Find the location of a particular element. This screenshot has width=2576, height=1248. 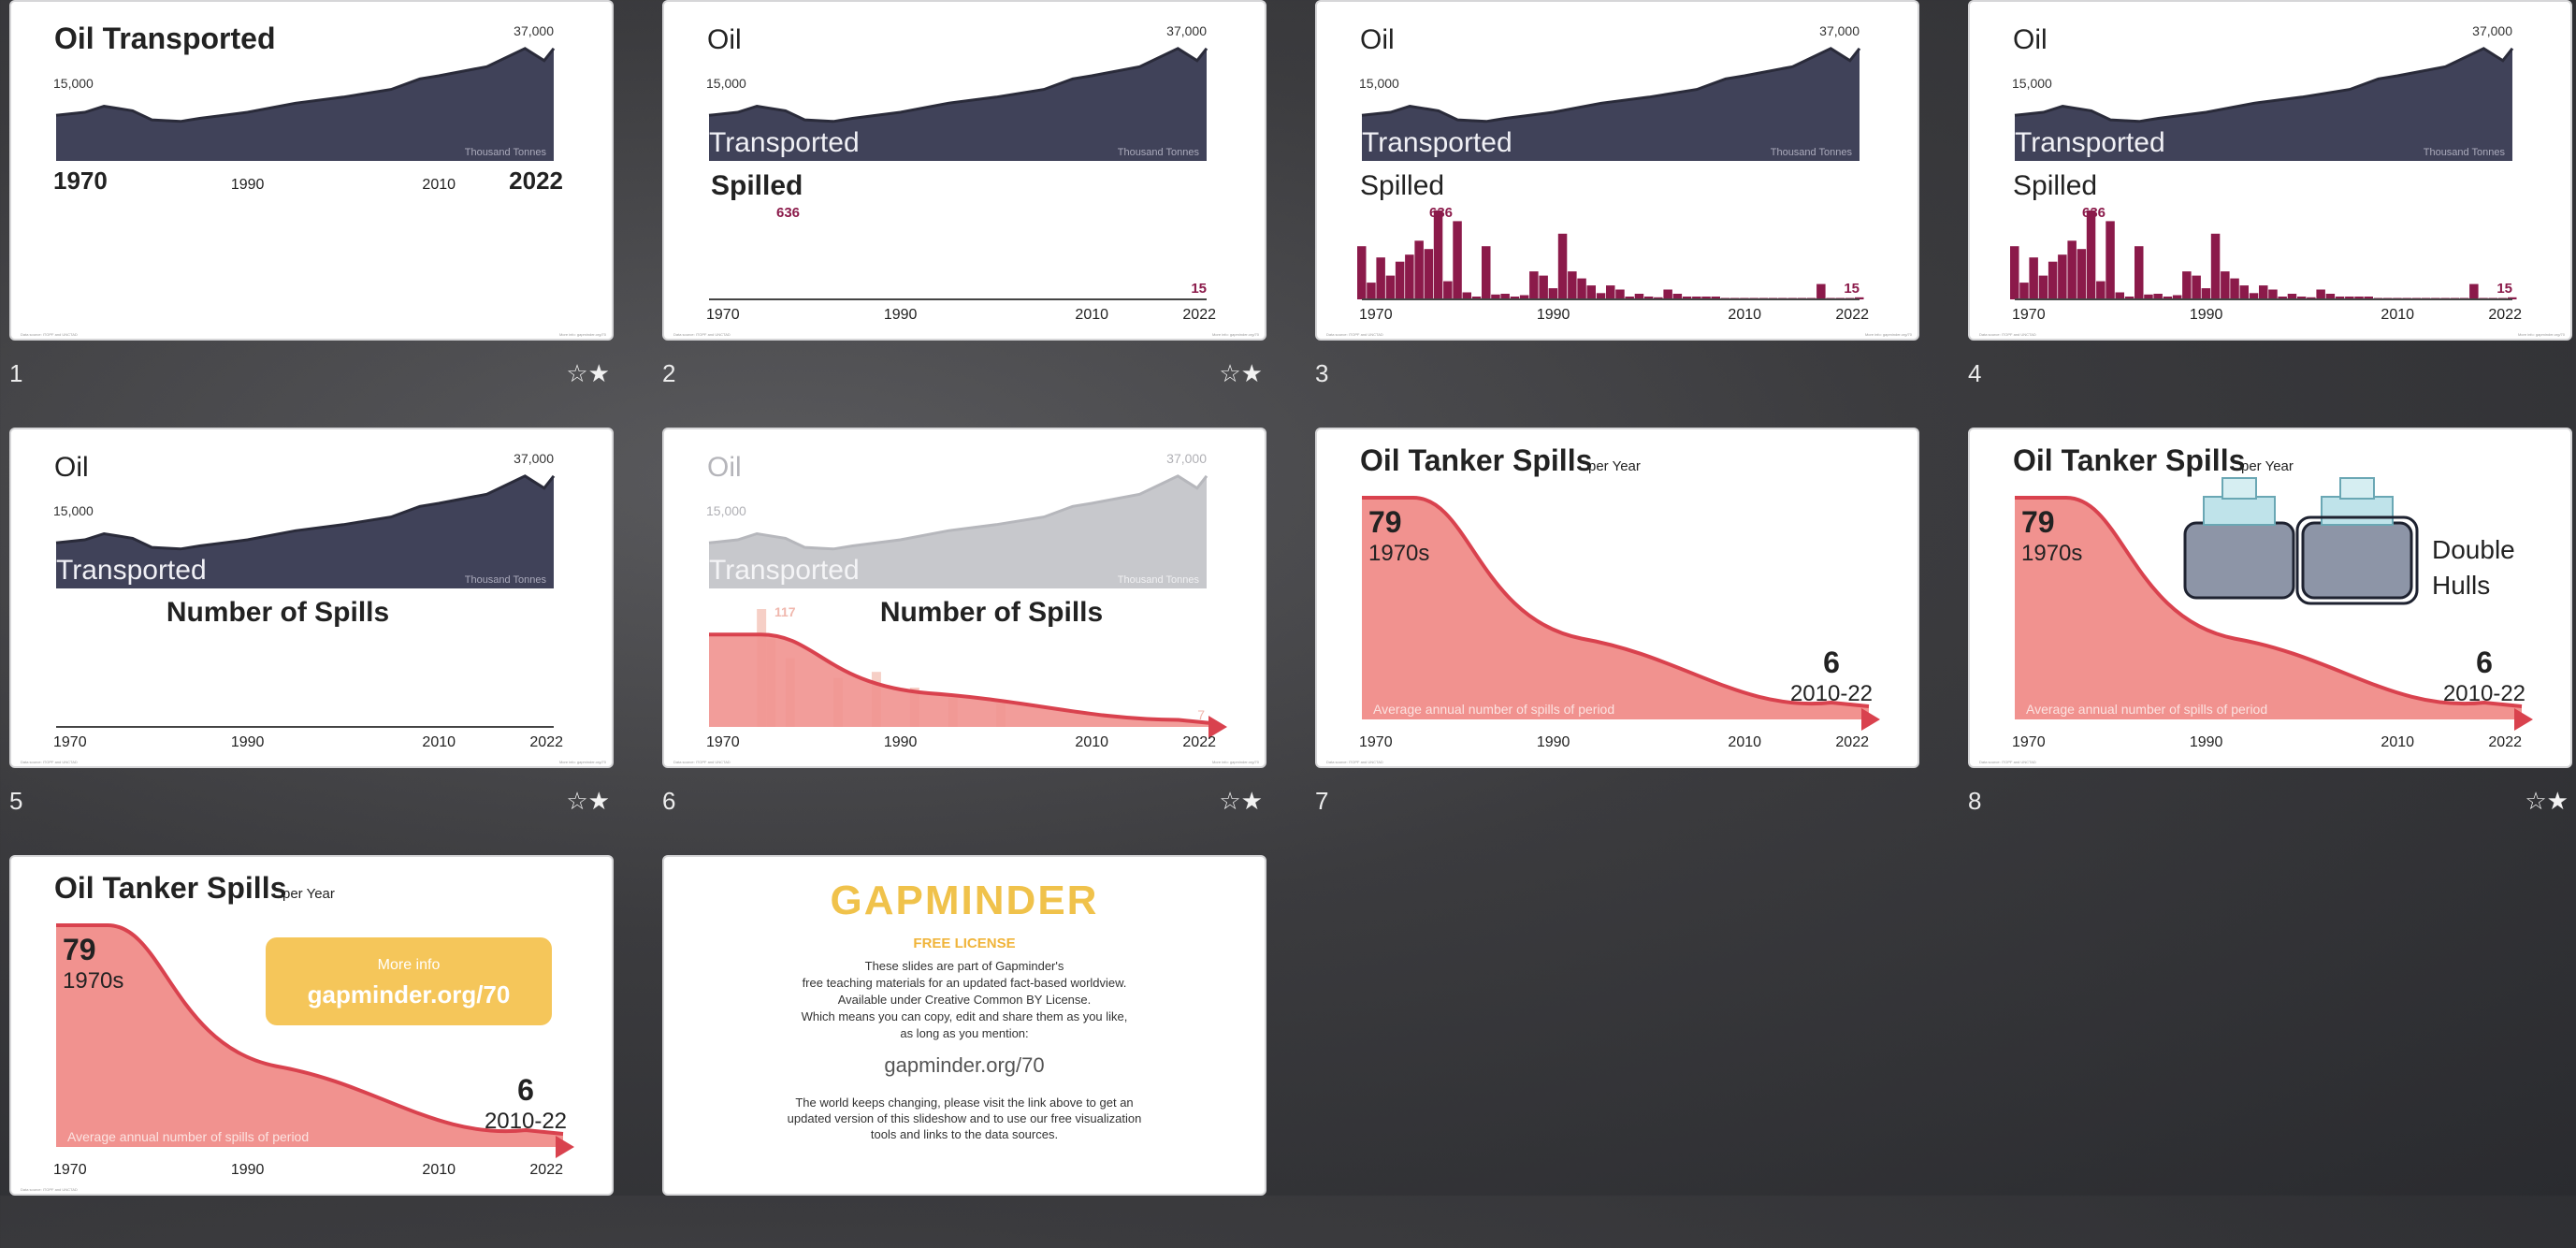

year-tick-2010: 2010 is located at coordinates (2397, 742).